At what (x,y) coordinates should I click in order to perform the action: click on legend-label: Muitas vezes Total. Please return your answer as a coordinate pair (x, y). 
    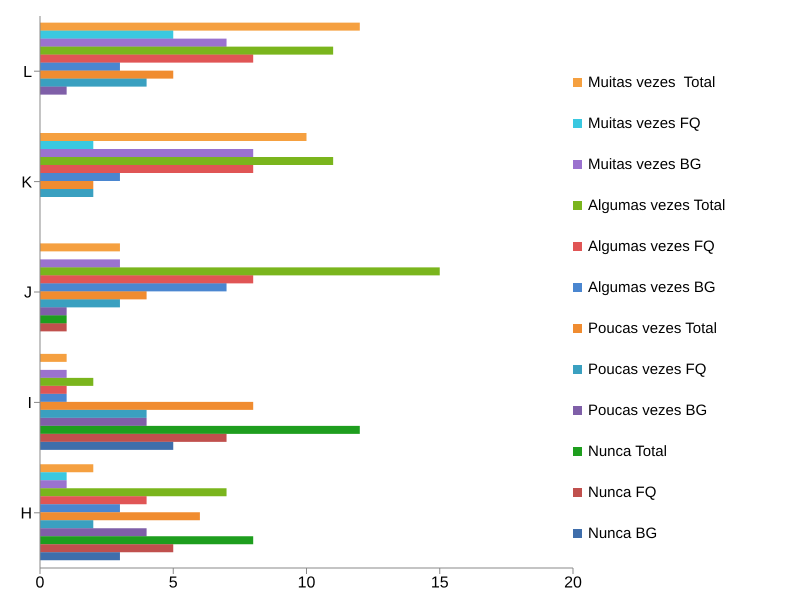
    Looking at the image, I should click on (652, 82).